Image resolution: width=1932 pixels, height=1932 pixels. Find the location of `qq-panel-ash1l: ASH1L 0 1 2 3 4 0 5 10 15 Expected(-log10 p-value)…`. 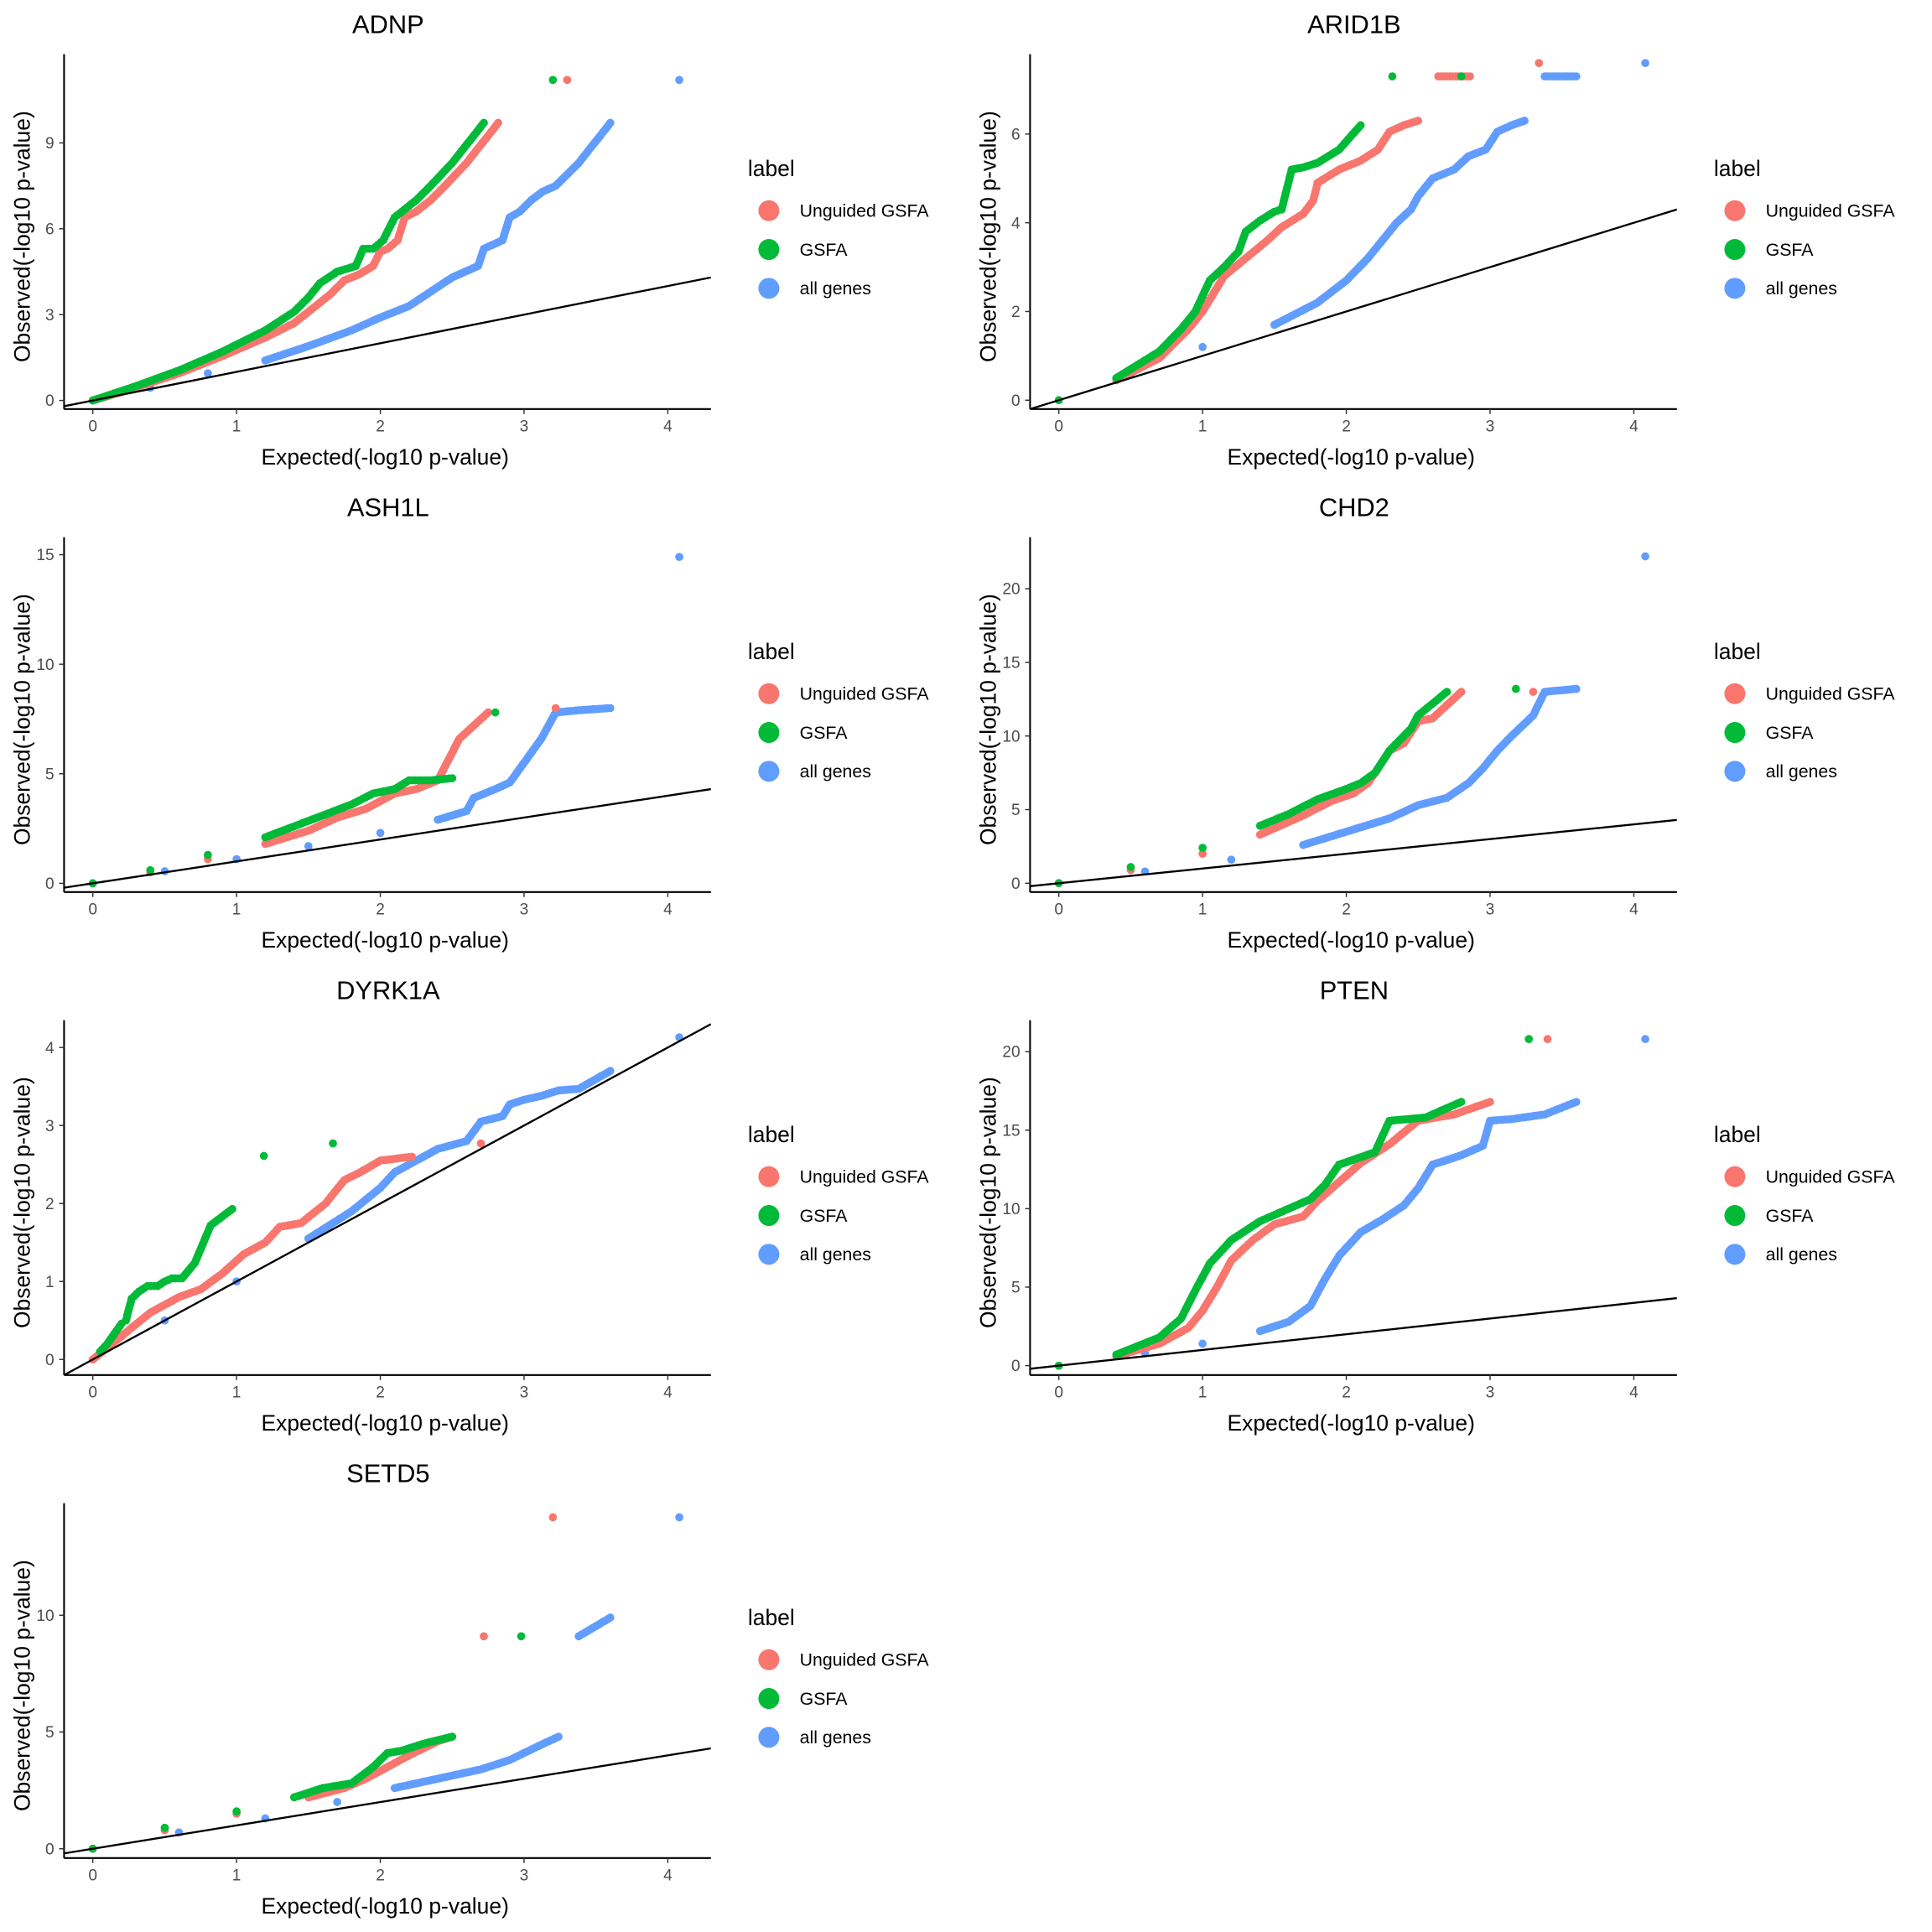

qq-panel-ash1l: ASH1L 0 1 2 3 4 0 5 10 15 Expected(-log10 p-value)… is located at coordinates (469, 723).